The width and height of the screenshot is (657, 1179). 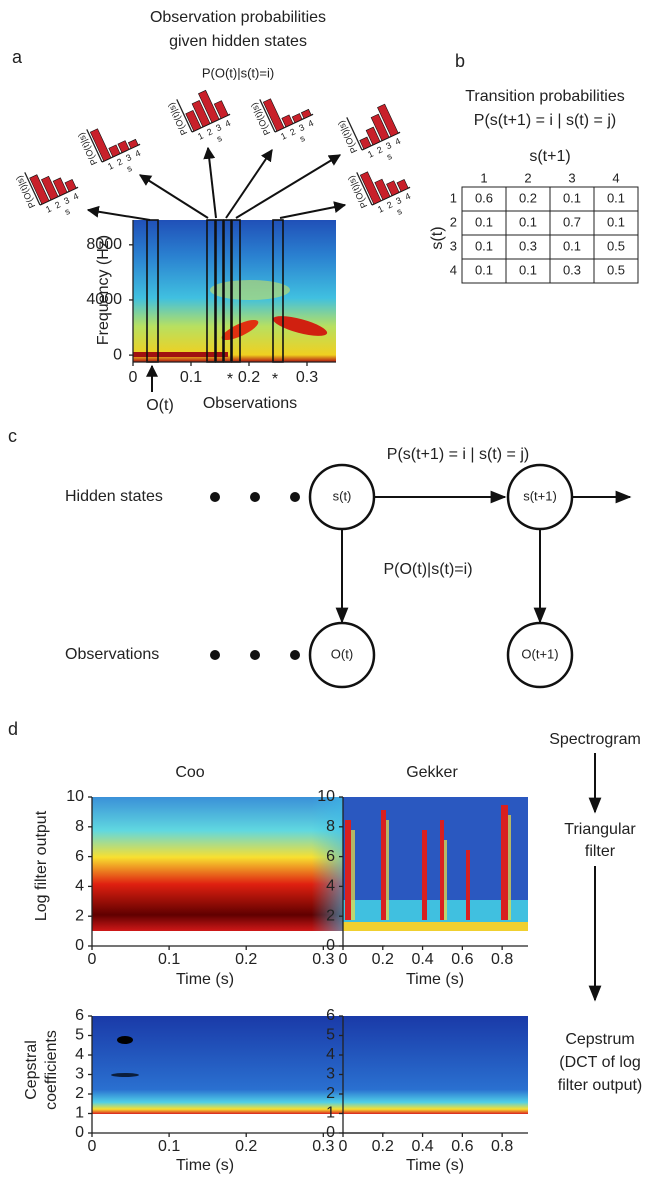 What do you see at coordinates (572, 221) in the screenshot?
I see `cell-value: 0.7` at bounding box center [572, 221].